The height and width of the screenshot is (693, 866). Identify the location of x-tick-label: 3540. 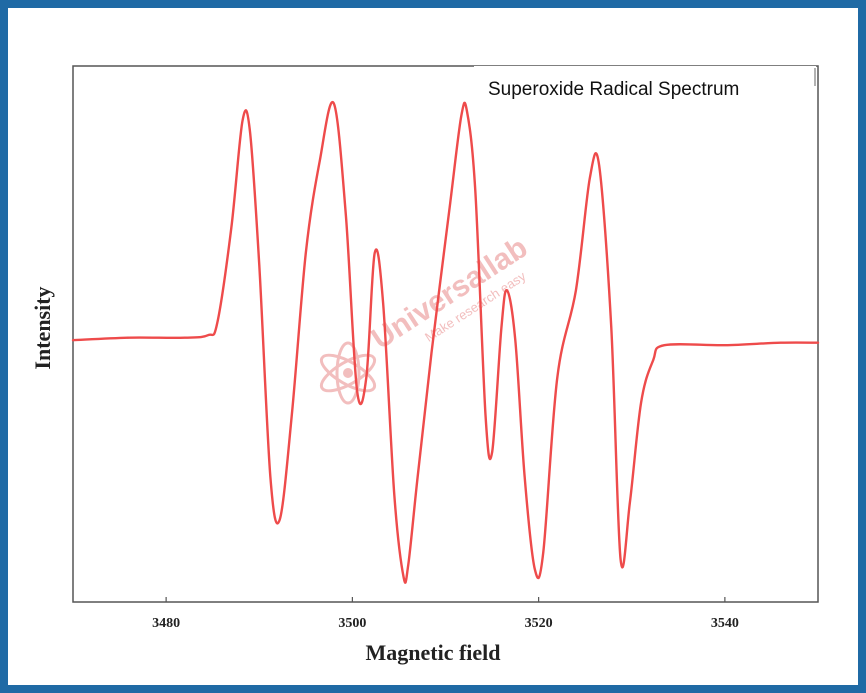
(725, 623).